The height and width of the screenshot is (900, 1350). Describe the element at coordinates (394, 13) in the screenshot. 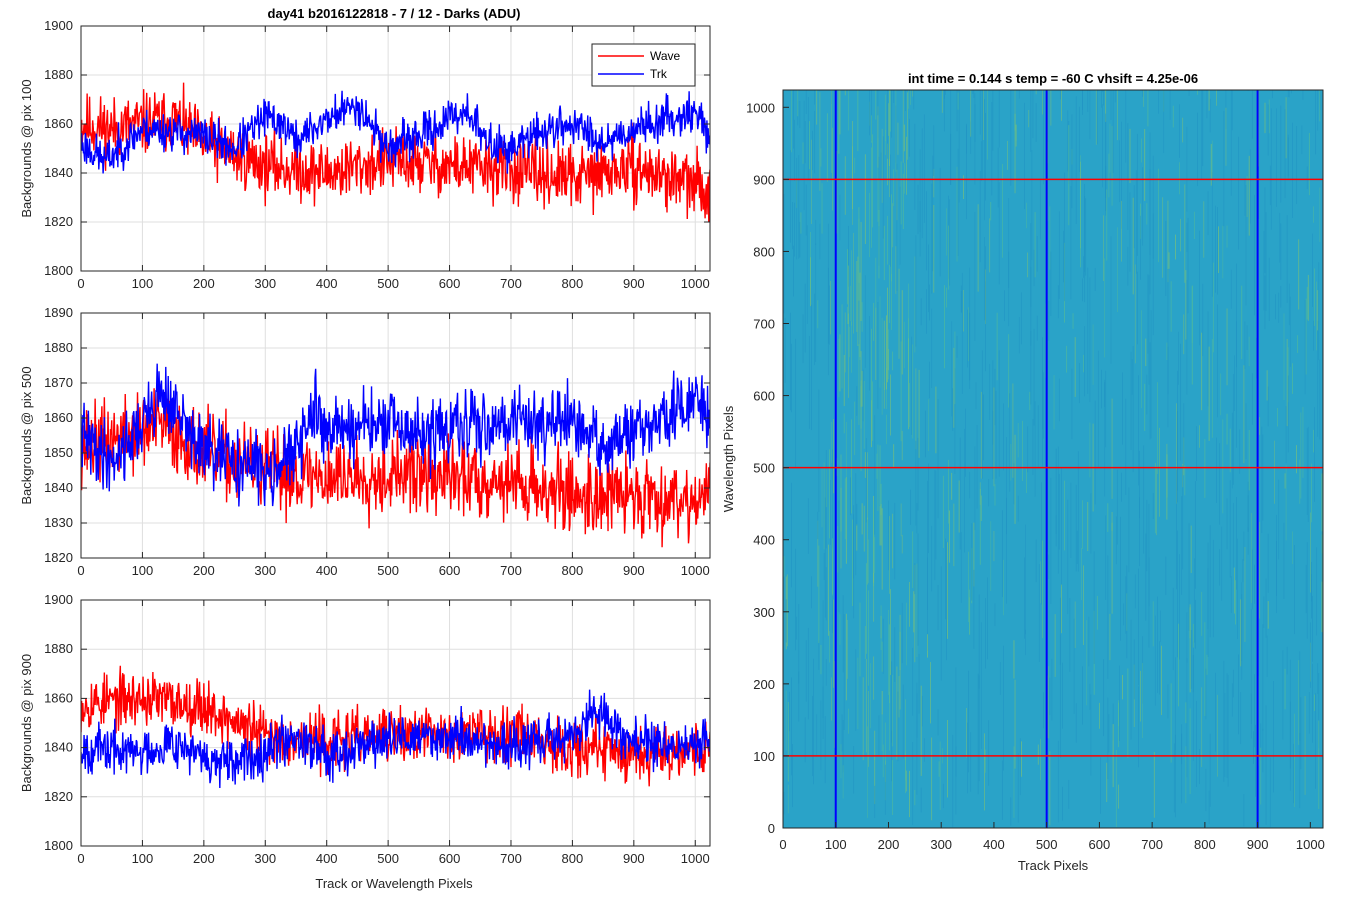

I see `figure-suptitle: day41 b2016122818 - 7 / 12 - Darks (ADU)` at that location.